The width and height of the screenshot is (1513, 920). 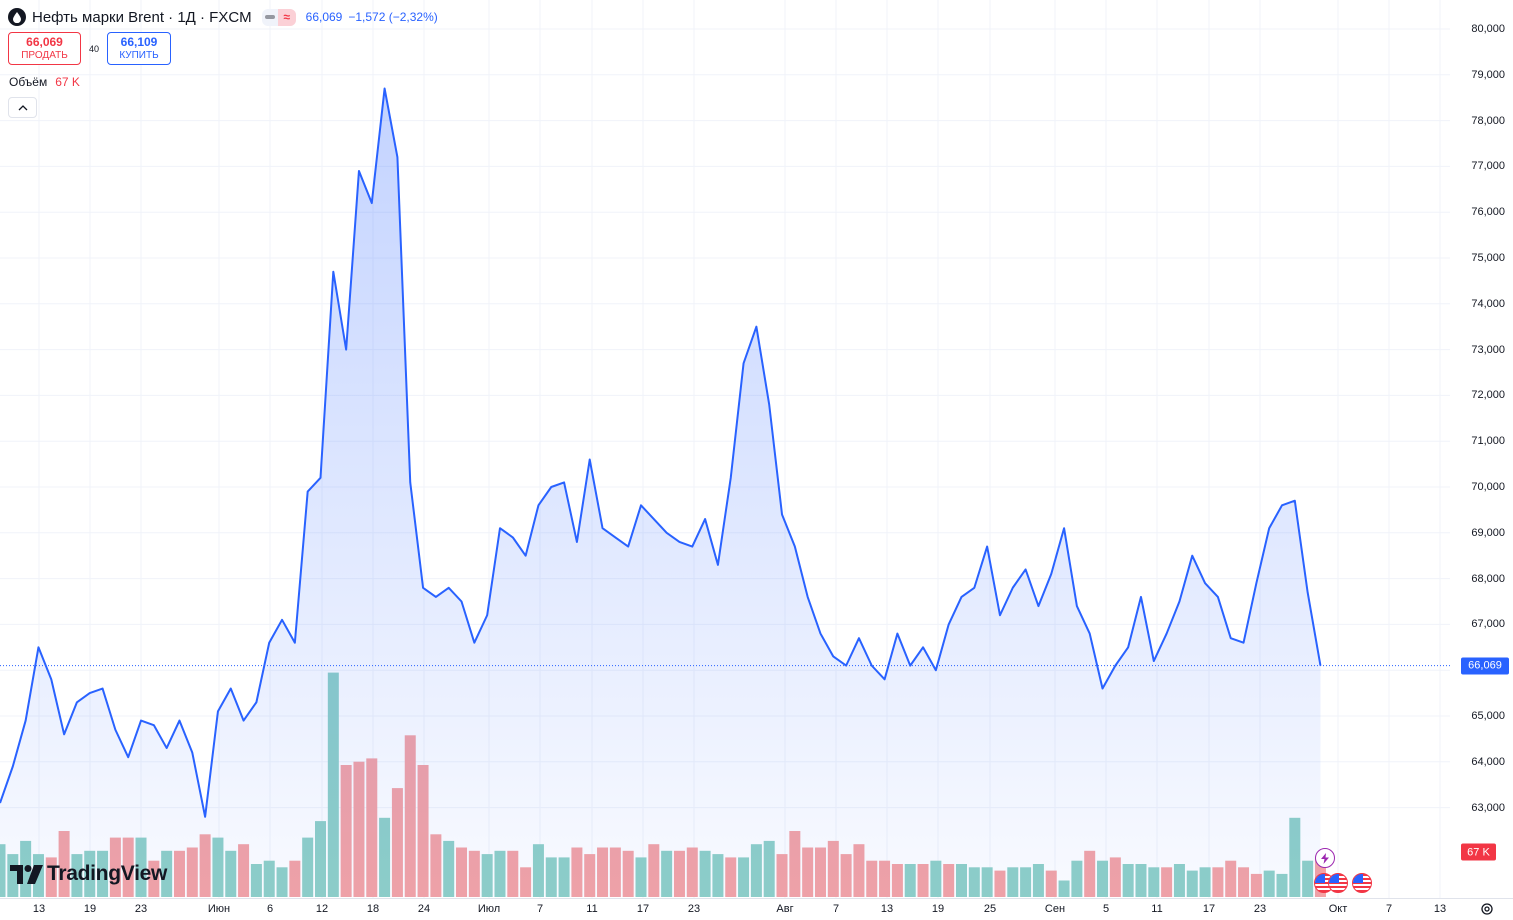 What do you see at coordinates (1488, 74) in the screenshot?
I see `price-tick-label: 79,000` at bounding box center [1488, 74].